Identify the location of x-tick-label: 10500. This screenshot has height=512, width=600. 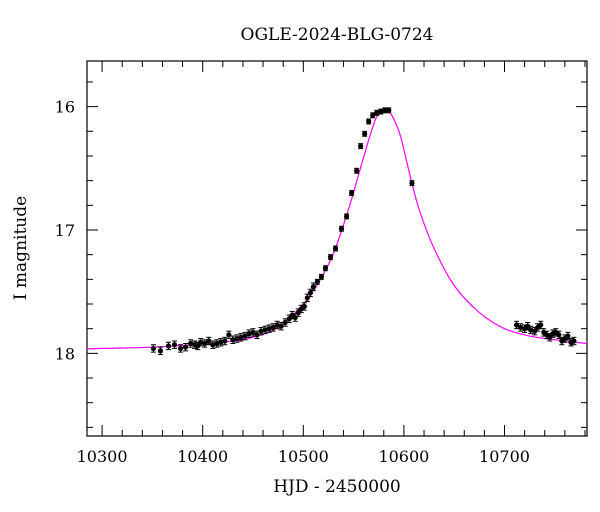
(303, 456).